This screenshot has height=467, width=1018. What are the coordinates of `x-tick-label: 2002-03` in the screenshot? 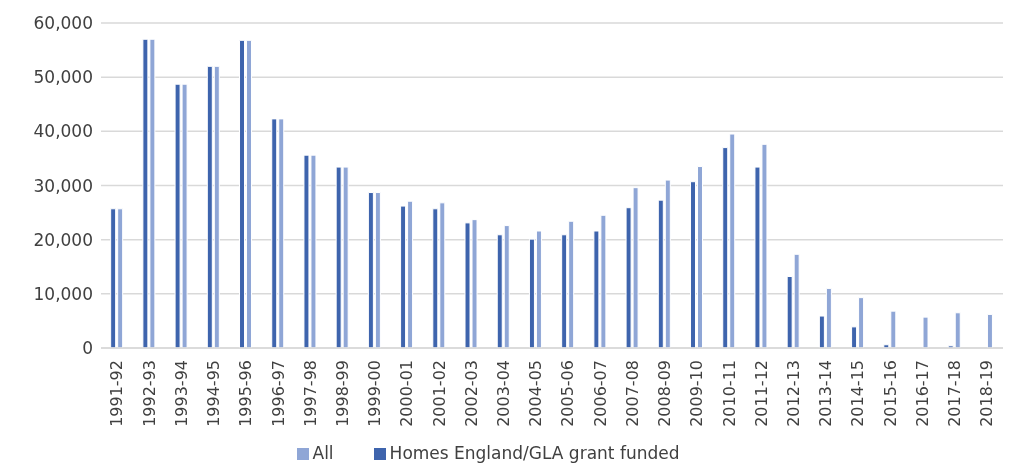 It's located at (471, 393).